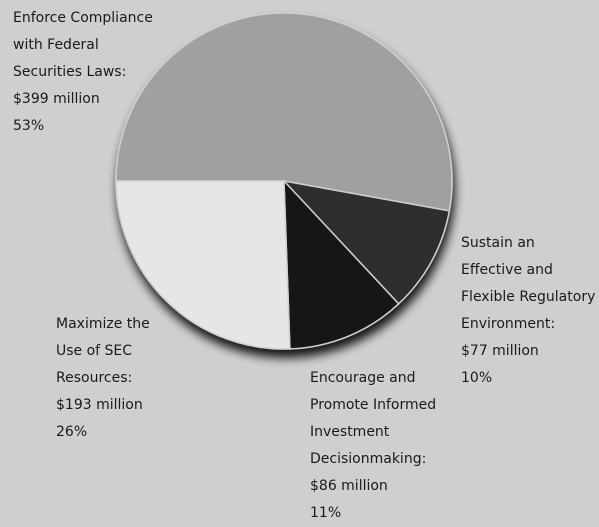  I want to click on label-line: Flexible Regulatory, so click(528, 297).